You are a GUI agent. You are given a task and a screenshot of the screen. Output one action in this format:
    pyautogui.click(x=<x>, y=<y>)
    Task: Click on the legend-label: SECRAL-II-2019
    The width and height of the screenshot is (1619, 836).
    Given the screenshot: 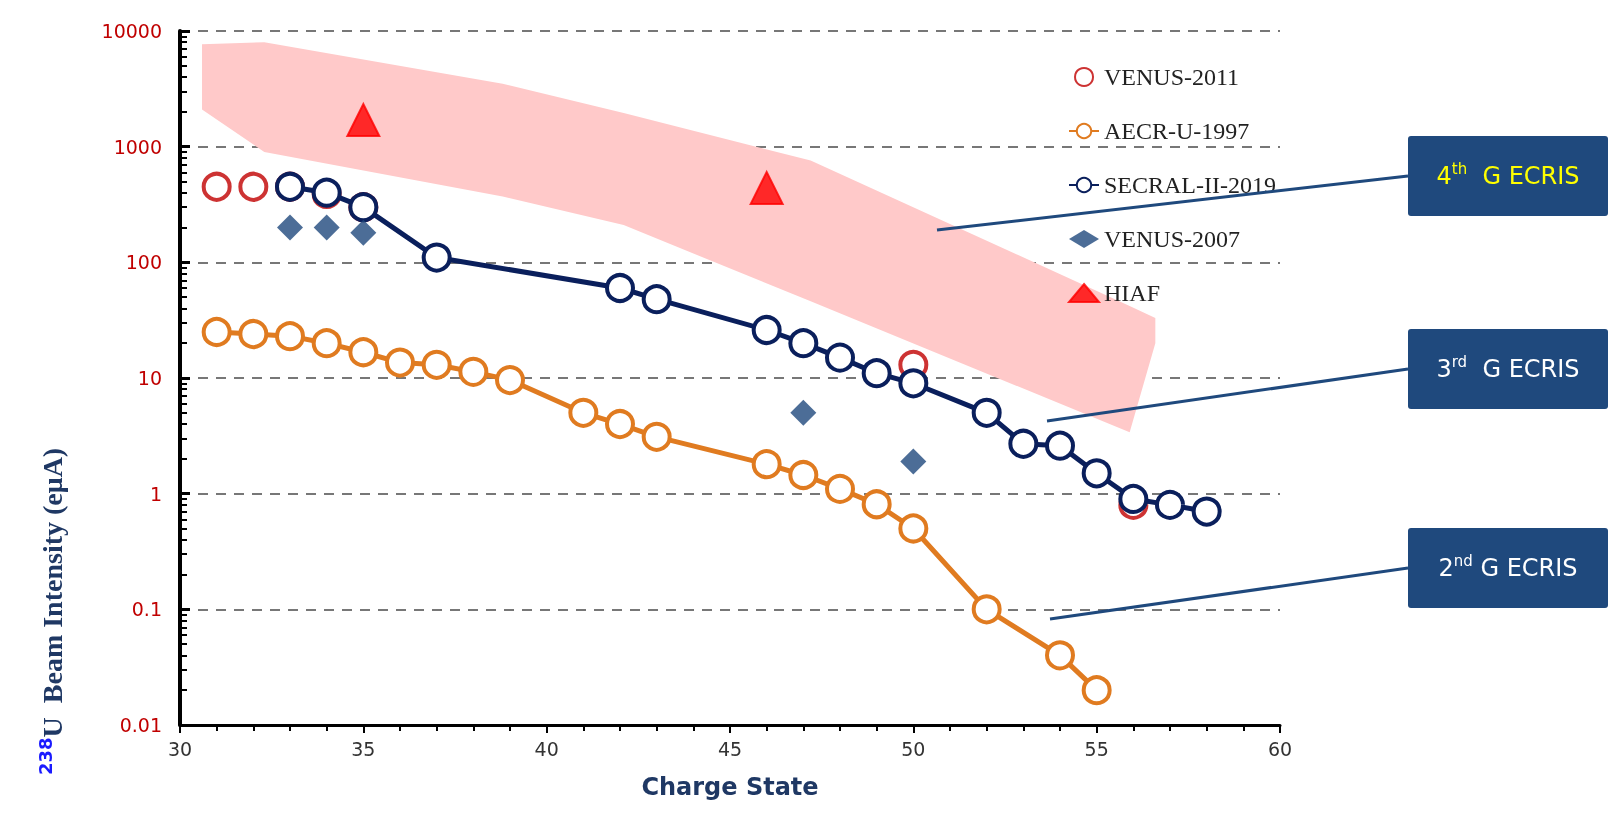 What is the action you would take?
    pyautogui.click(x=1190, y=185)
    